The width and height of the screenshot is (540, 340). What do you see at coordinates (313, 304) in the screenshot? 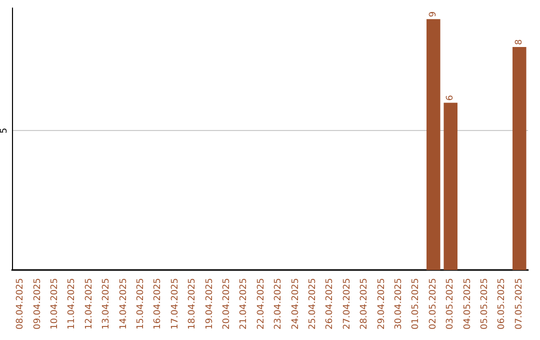
I see `x-tick-label: 25.04.2025` at bounding box center [313, 304].